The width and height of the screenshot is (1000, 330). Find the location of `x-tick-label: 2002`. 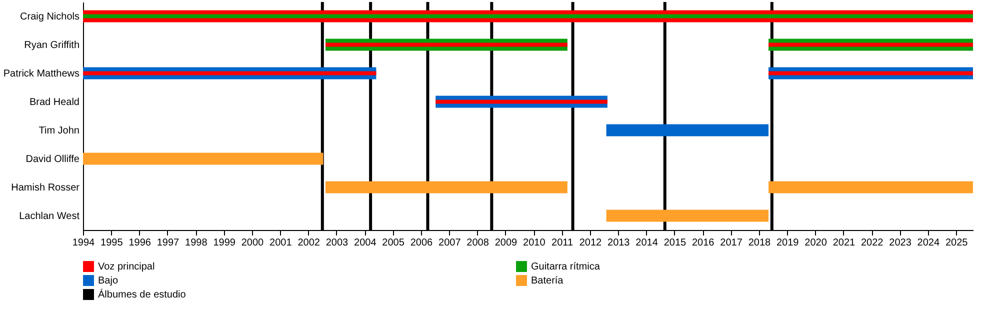

x-tick-label: 2002 is located at coordinates (309, 243).